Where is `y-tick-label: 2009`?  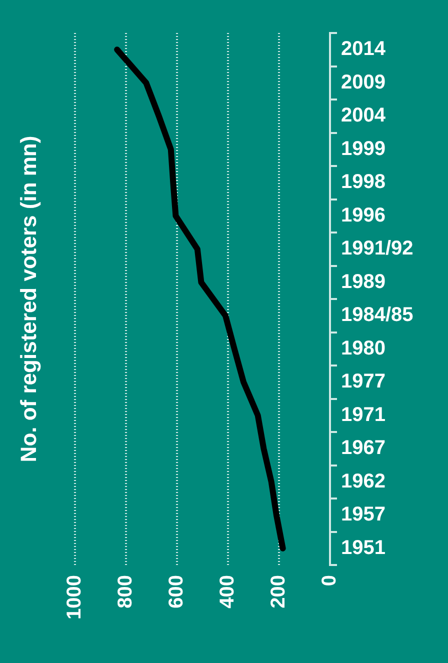
y-tick-label: 2009 is located at coordinates (363, 82).